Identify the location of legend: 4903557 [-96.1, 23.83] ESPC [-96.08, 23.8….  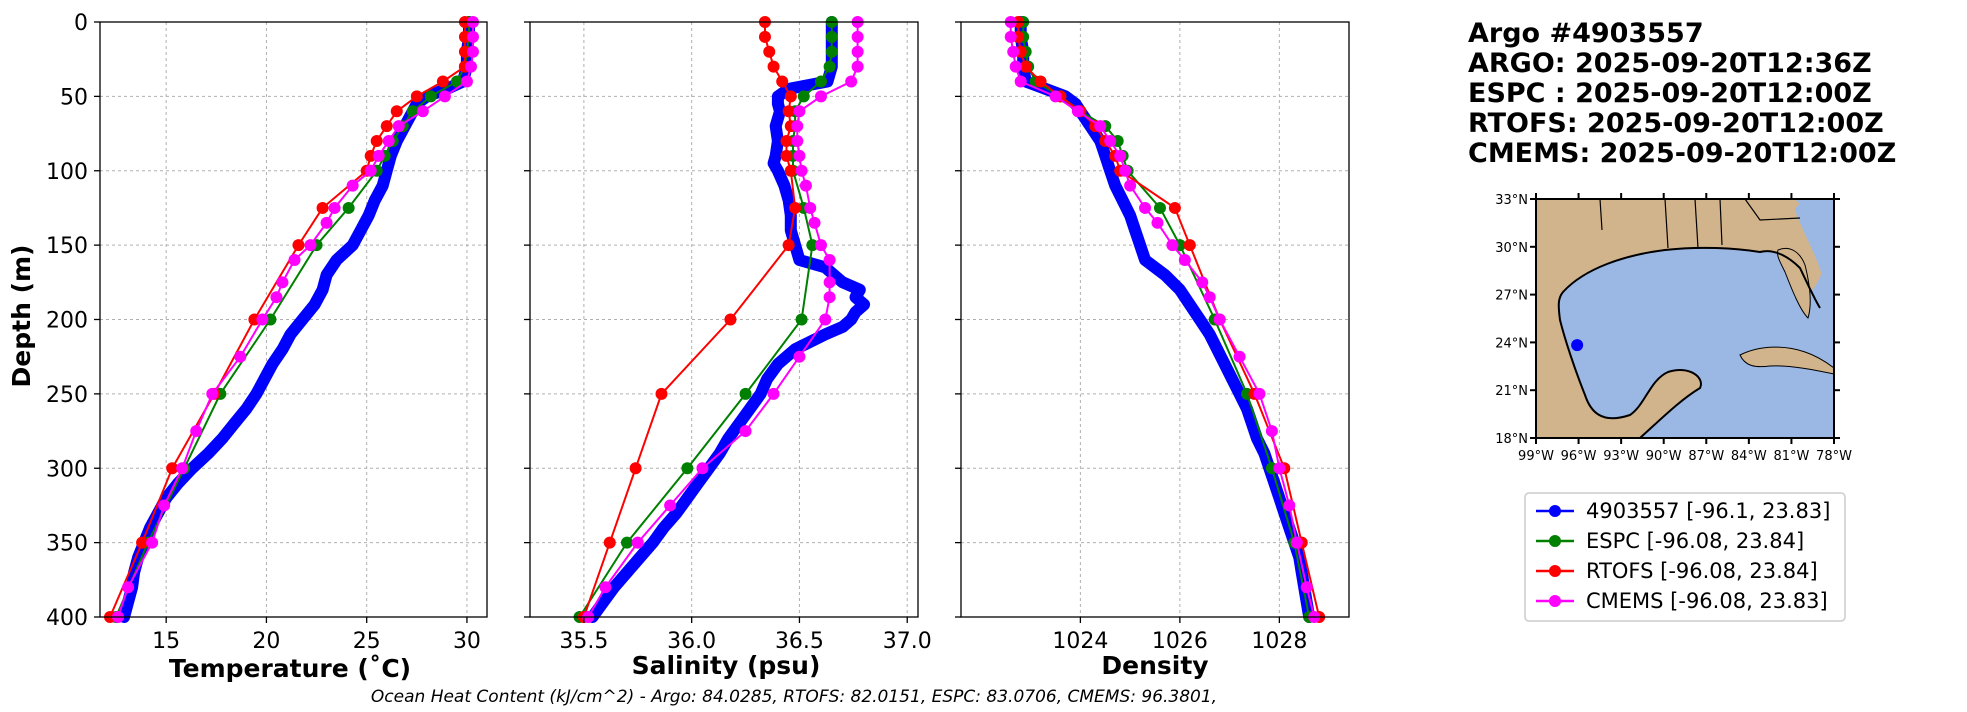
(1685, 557).